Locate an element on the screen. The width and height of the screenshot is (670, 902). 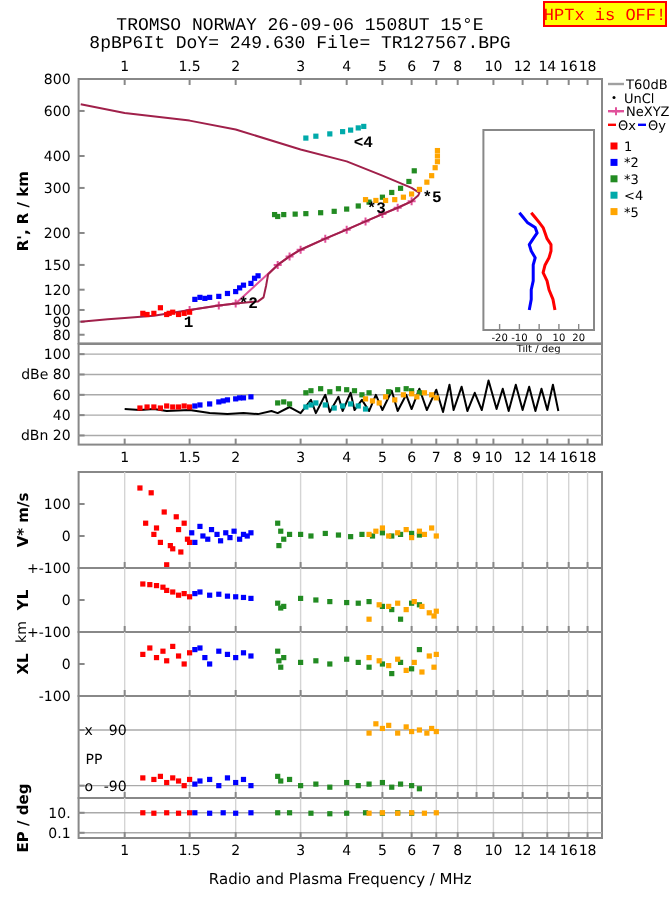
text: HPTx is OFF! is located at coordinates (605, 16).